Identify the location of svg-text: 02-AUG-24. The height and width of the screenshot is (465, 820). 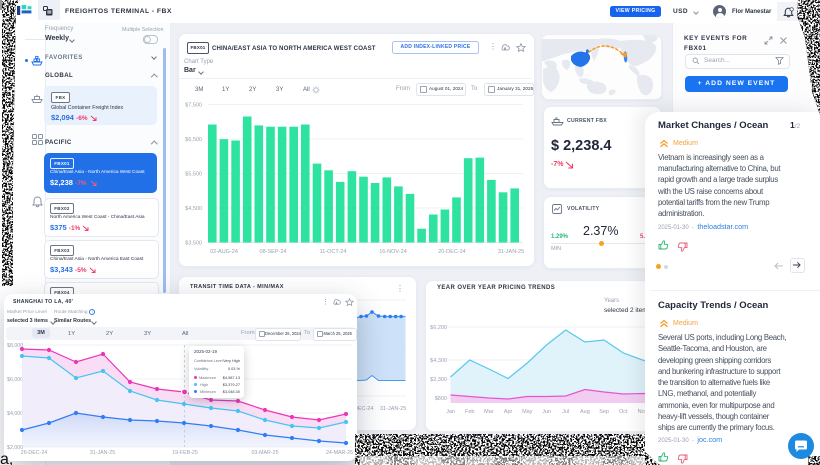
(224, 252).